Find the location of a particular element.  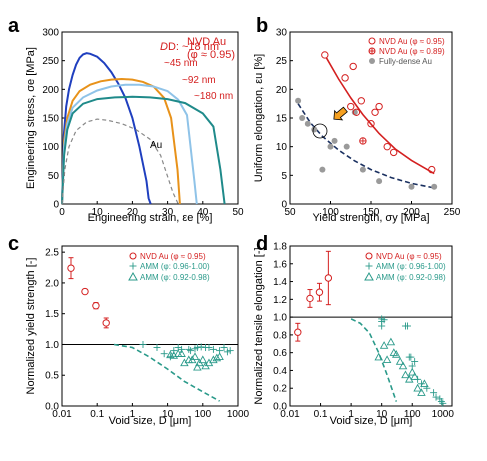

x-axis-label-c: Void size, D [μm] is located at coordinates (150, 421).